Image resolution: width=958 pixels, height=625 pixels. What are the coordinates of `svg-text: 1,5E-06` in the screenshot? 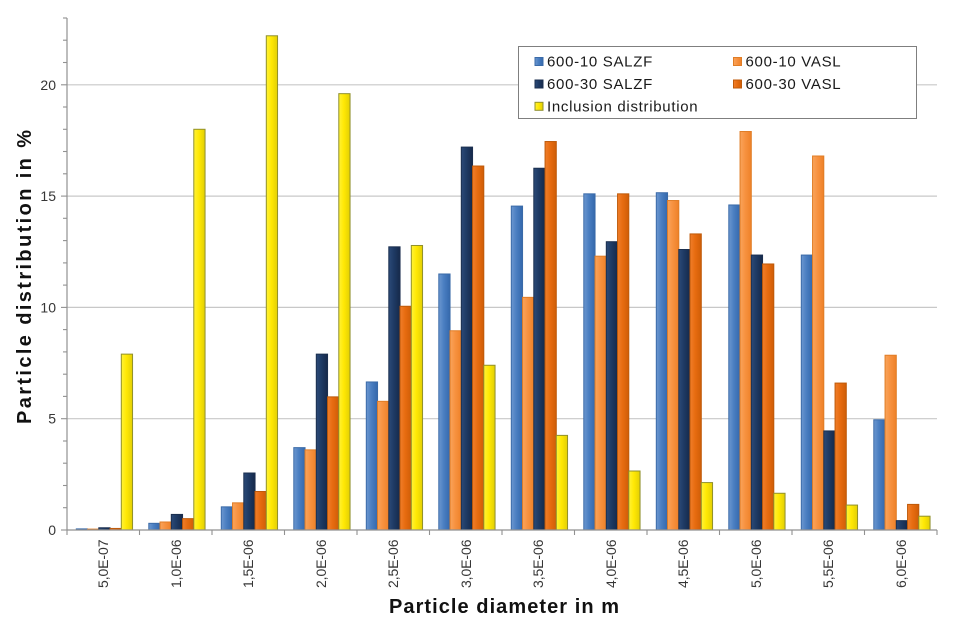 It's located at (248, 563).